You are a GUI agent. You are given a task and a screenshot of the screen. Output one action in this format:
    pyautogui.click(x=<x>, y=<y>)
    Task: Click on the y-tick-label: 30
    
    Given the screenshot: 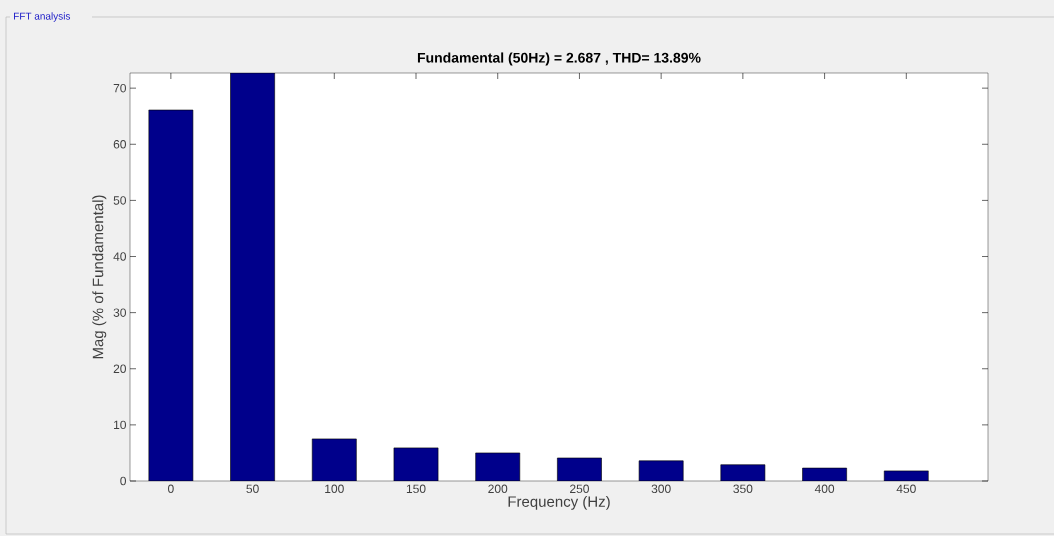 What is the action you would take?
    pyautogui.click(x=120, y=312)
    